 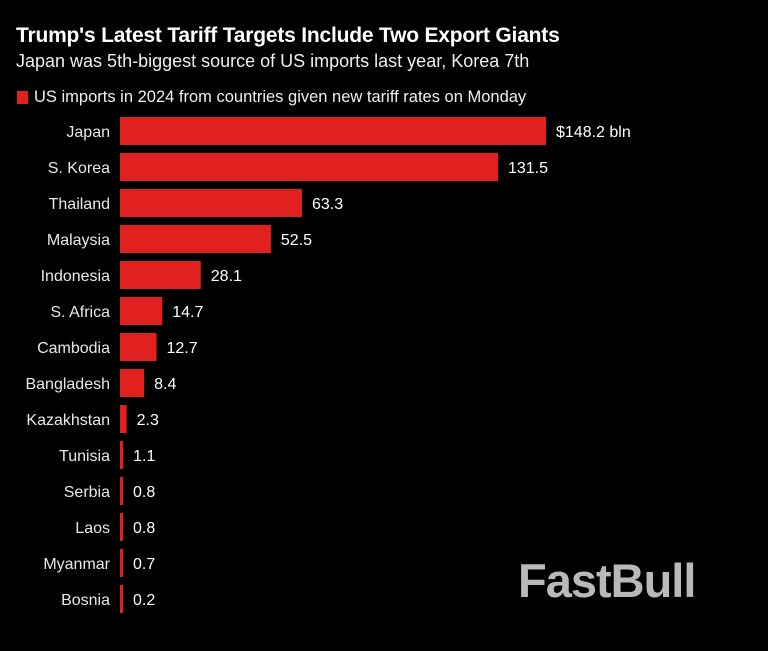 What do you see at coordinates (182, 348) in the screenshot?
I see `value-label: 12.7` at bounding box center [182, 348].